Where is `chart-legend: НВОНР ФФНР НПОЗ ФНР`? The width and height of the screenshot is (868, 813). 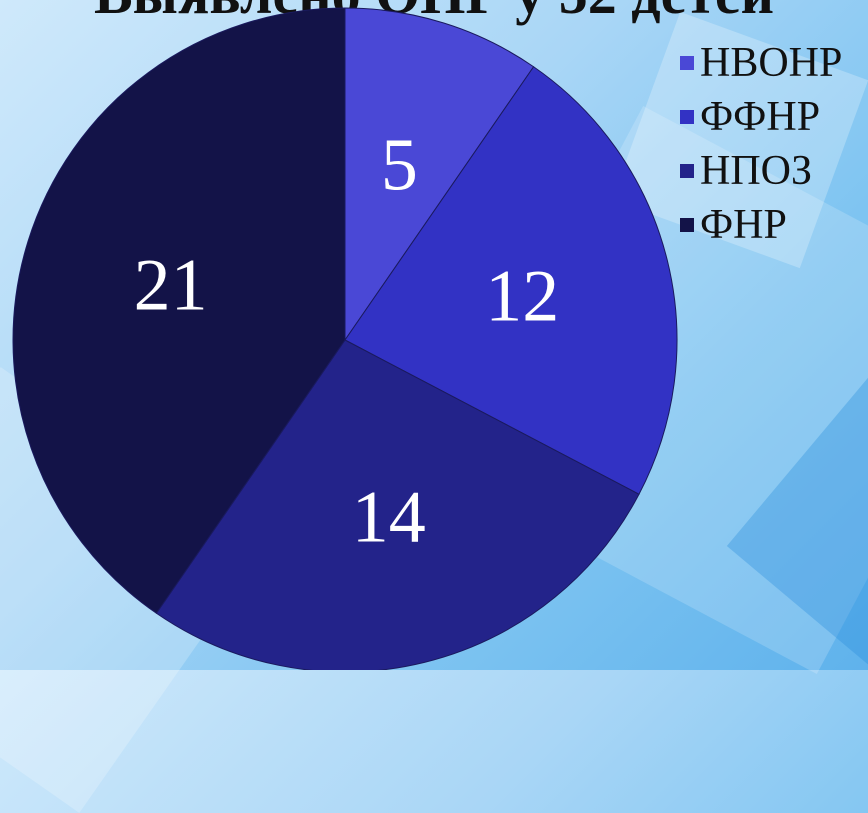 chart-legend: НВОНР ФФНР НПОЗ ФНР is located at coordinates (761, 144).